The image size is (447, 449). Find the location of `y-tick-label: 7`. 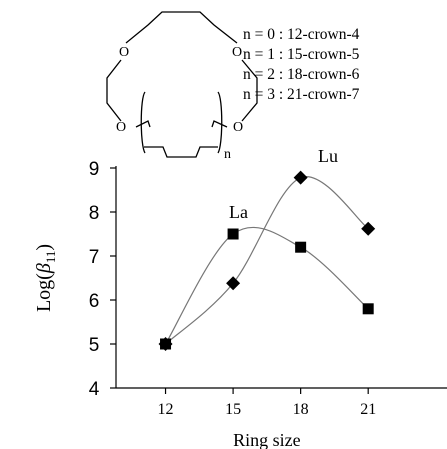

y-tick-label: 7 is located at coordinates (94, 257).